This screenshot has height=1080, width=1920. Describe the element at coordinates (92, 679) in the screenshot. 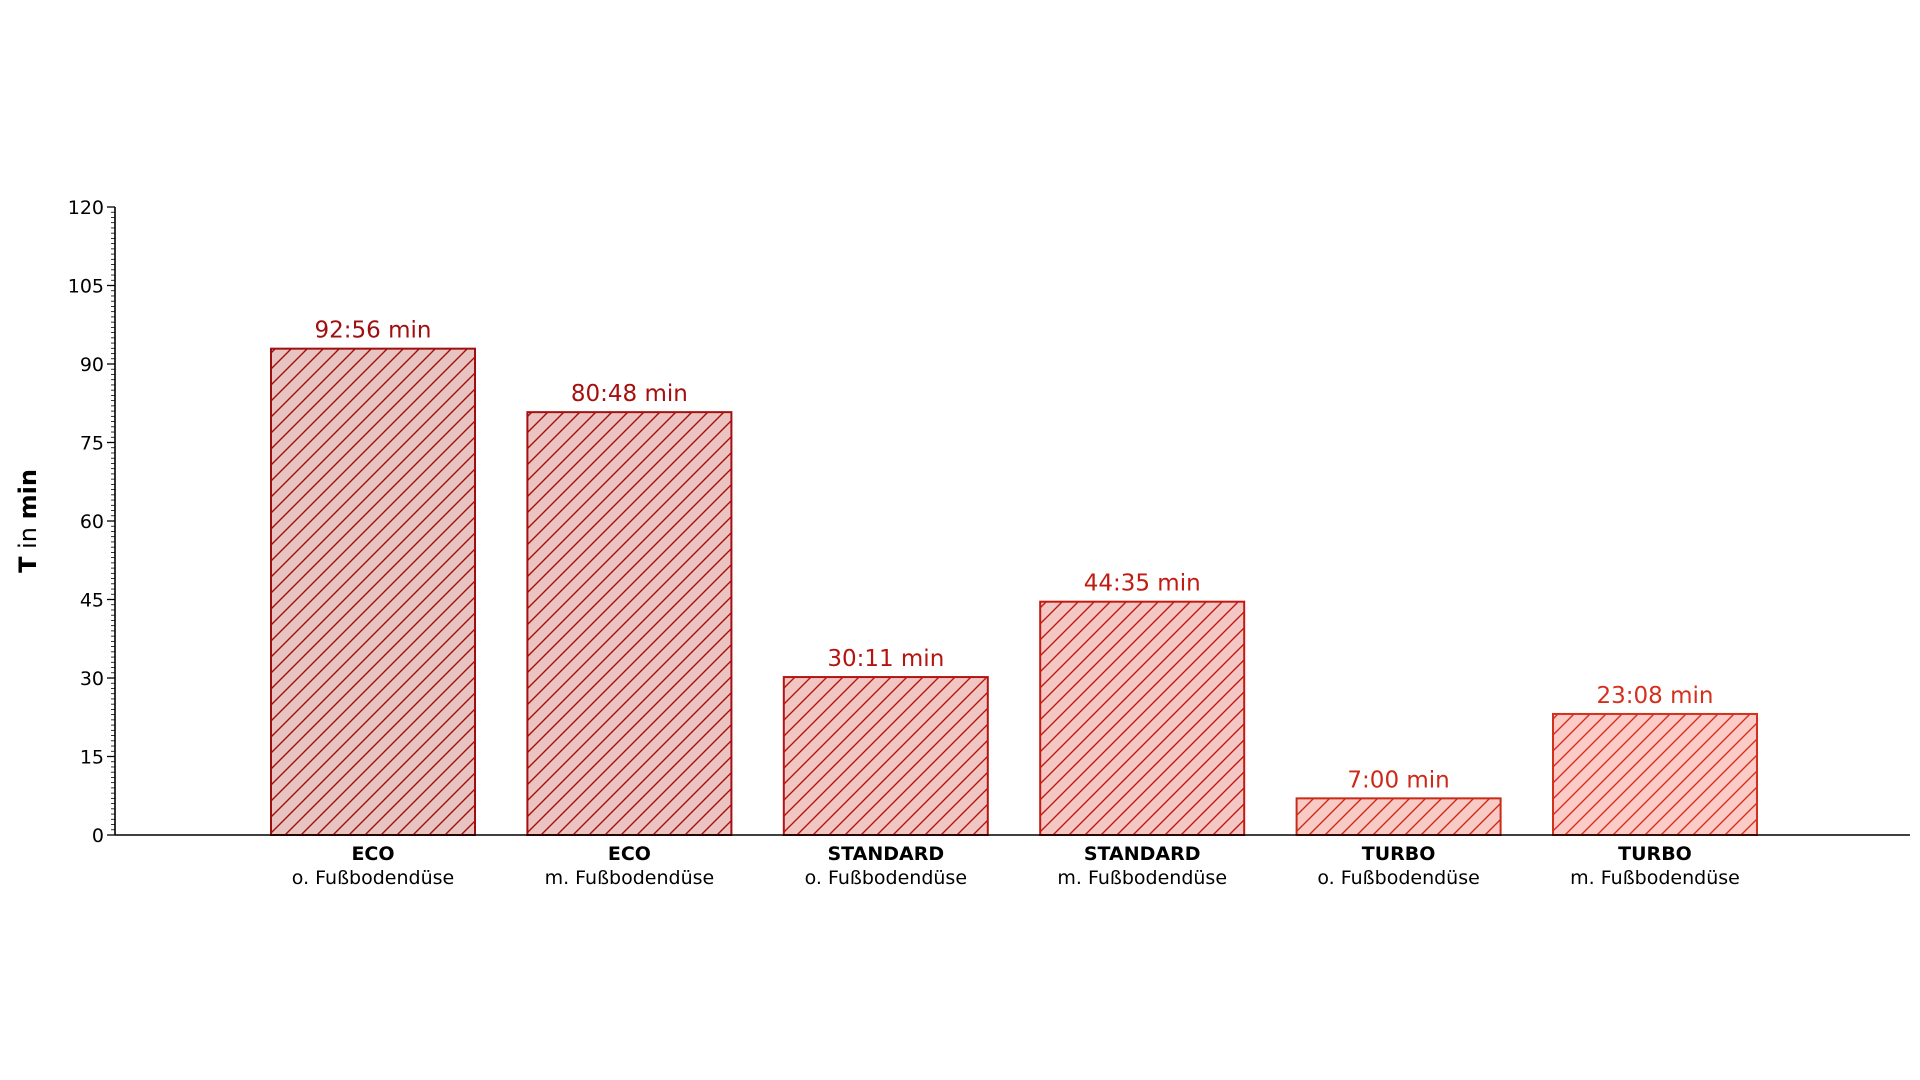

I see `y-tick-label: 30` at that location.